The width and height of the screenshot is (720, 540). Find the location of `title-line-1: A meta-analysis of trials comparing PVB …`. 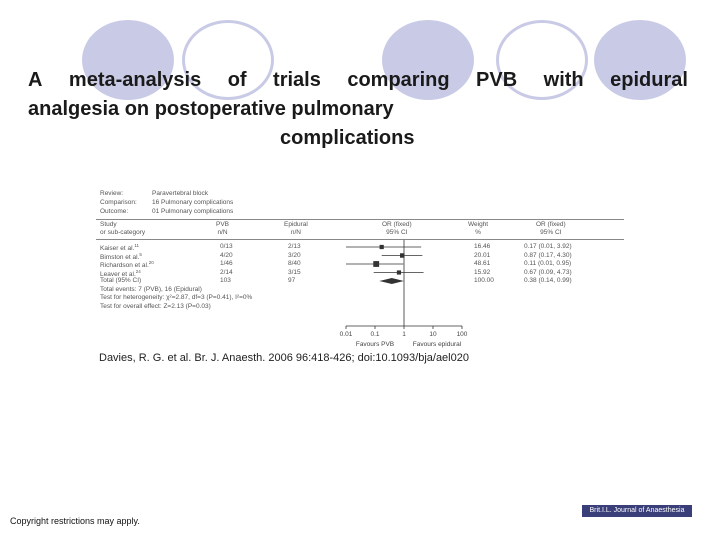

title-line-1: A meta-analysis of trials comparing PVB … is located at coordinates (358, 80).